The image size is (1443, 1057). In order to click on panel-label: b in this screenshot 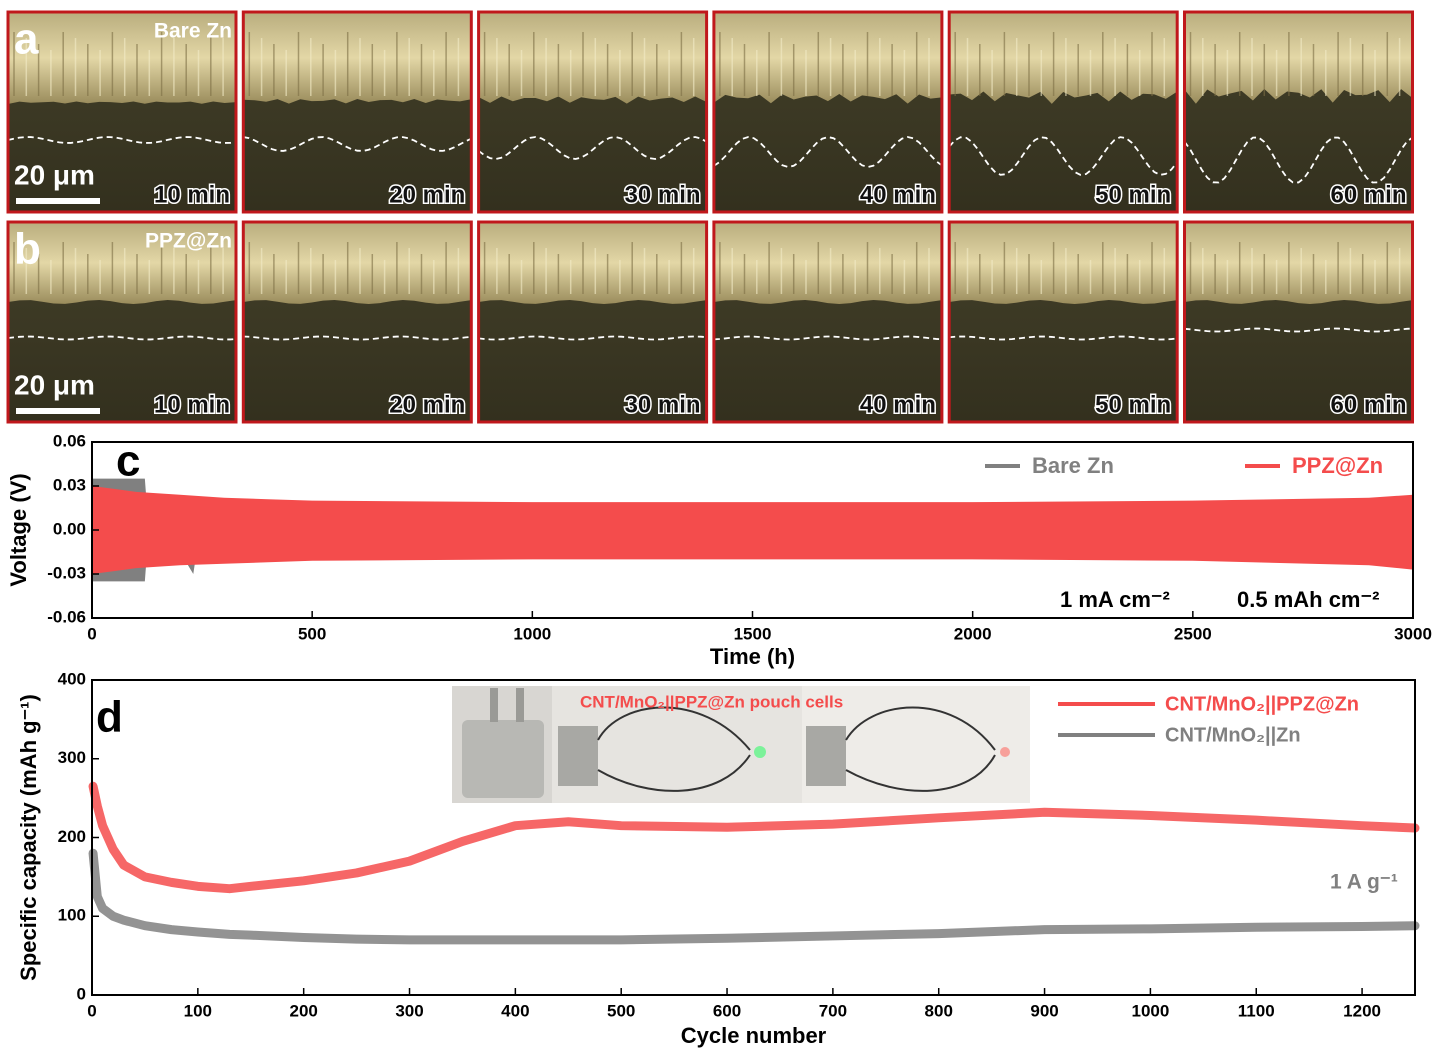, I will do `click(27, 249)`.